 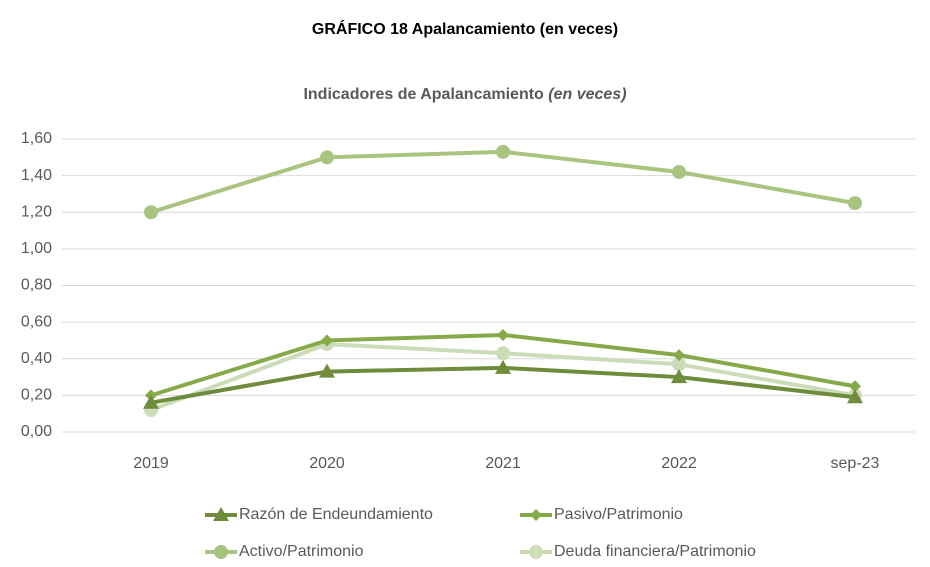 I want to click on subtitle-main: Indicadores de Apalancamiento, so click(x=423, y=94).